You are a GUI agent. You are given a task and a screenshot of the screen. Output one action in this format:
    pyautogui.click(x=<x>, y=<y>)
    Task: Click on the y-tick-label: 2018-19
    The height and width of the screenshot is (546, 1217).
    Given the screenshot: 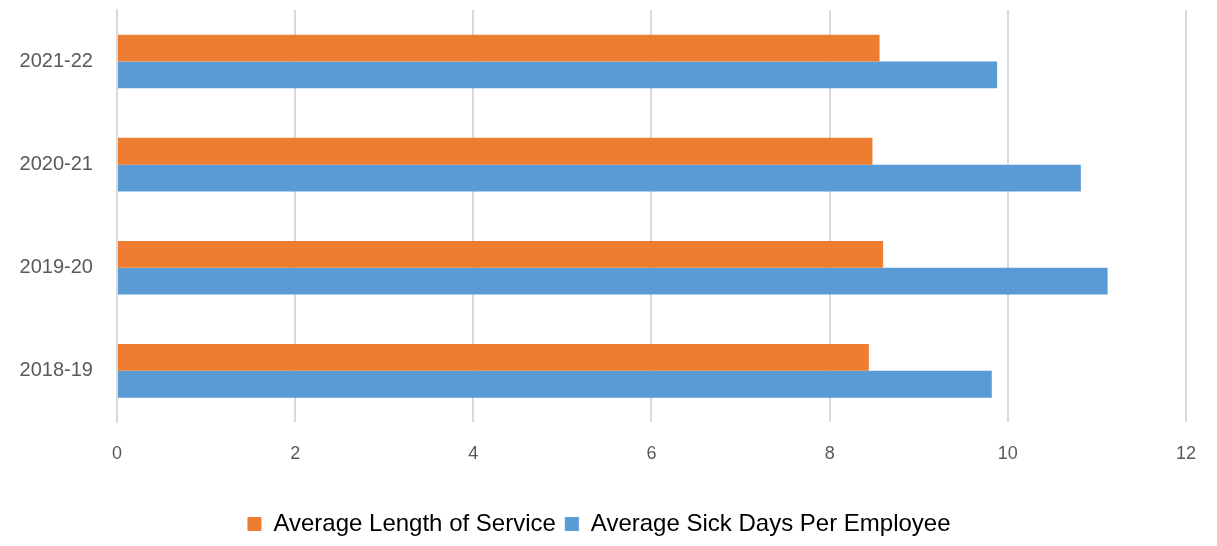 What is the action you would take?
    pyautogui.click(x=56, y=369)
    